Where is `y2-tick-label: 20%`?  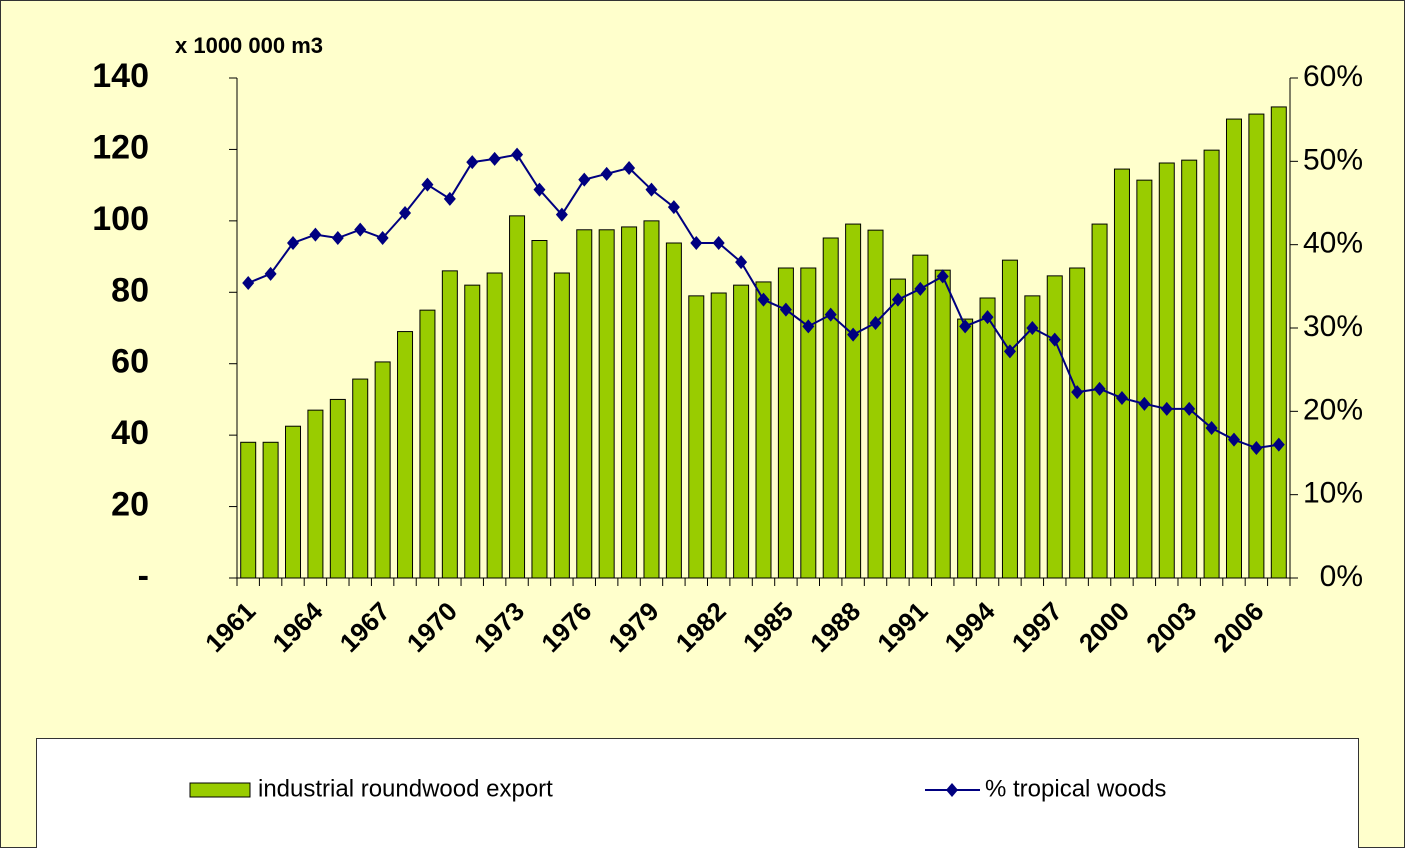
y2-tick-label: 20% is located at coordinates (1333, 409).